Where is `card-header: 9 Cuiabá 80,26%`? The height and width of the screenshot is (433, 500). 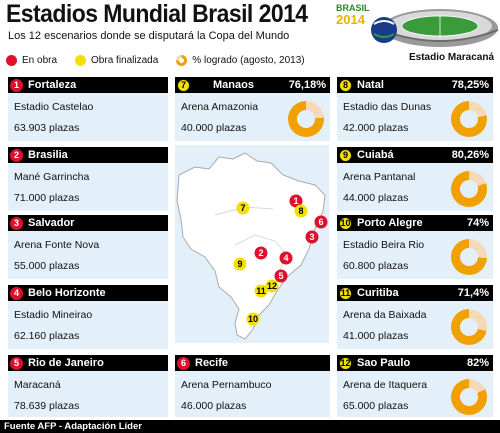 card-header: 9 Cuiabá 80,26% is located at coordinates (415, 155).